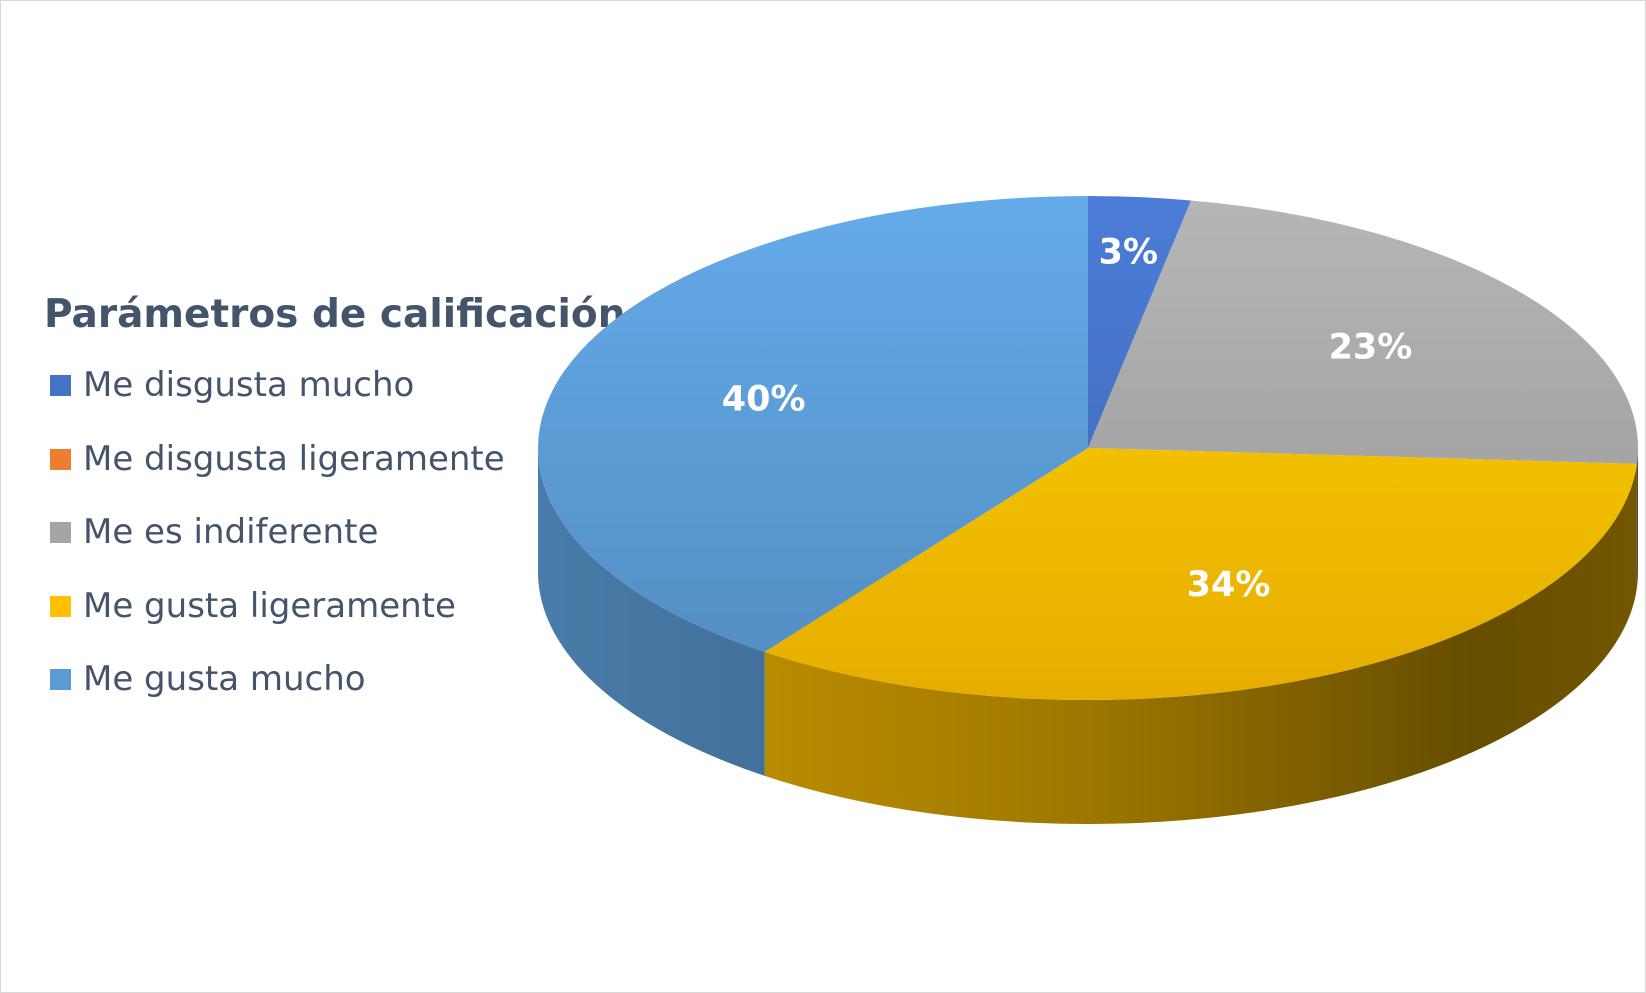 This screenshot has height=993, width=1646. I want to click on legend-label: Me disgusta mucho, so click(249, 385).